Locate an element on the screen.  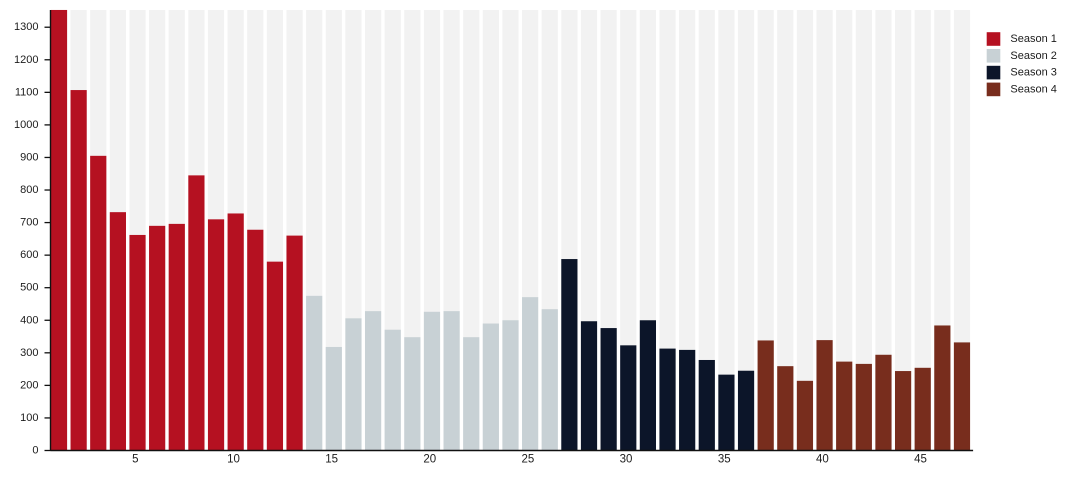
svg-text: 1100 is located at coordinates (27, 92).